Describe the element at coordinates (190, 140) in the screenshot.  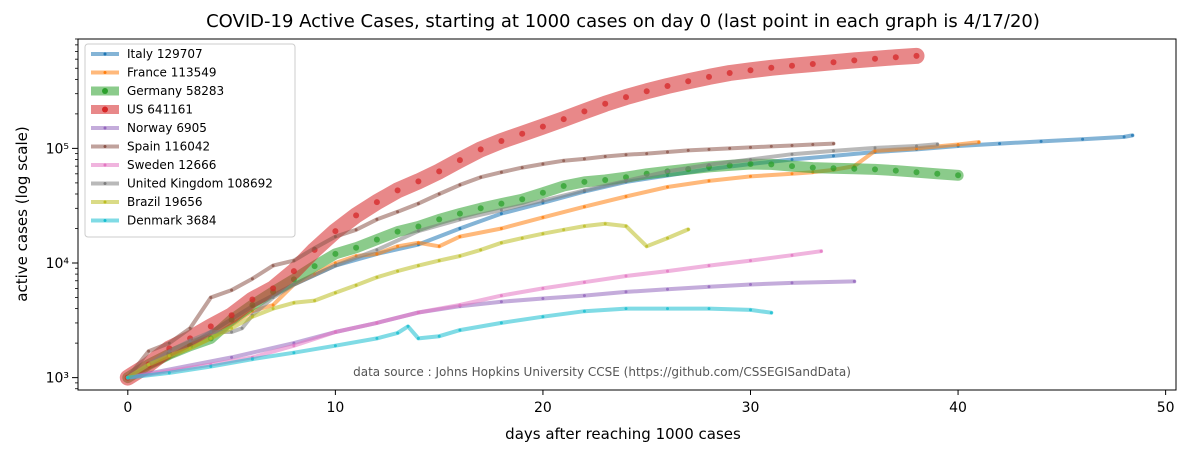
I see `legend-box` at that location.